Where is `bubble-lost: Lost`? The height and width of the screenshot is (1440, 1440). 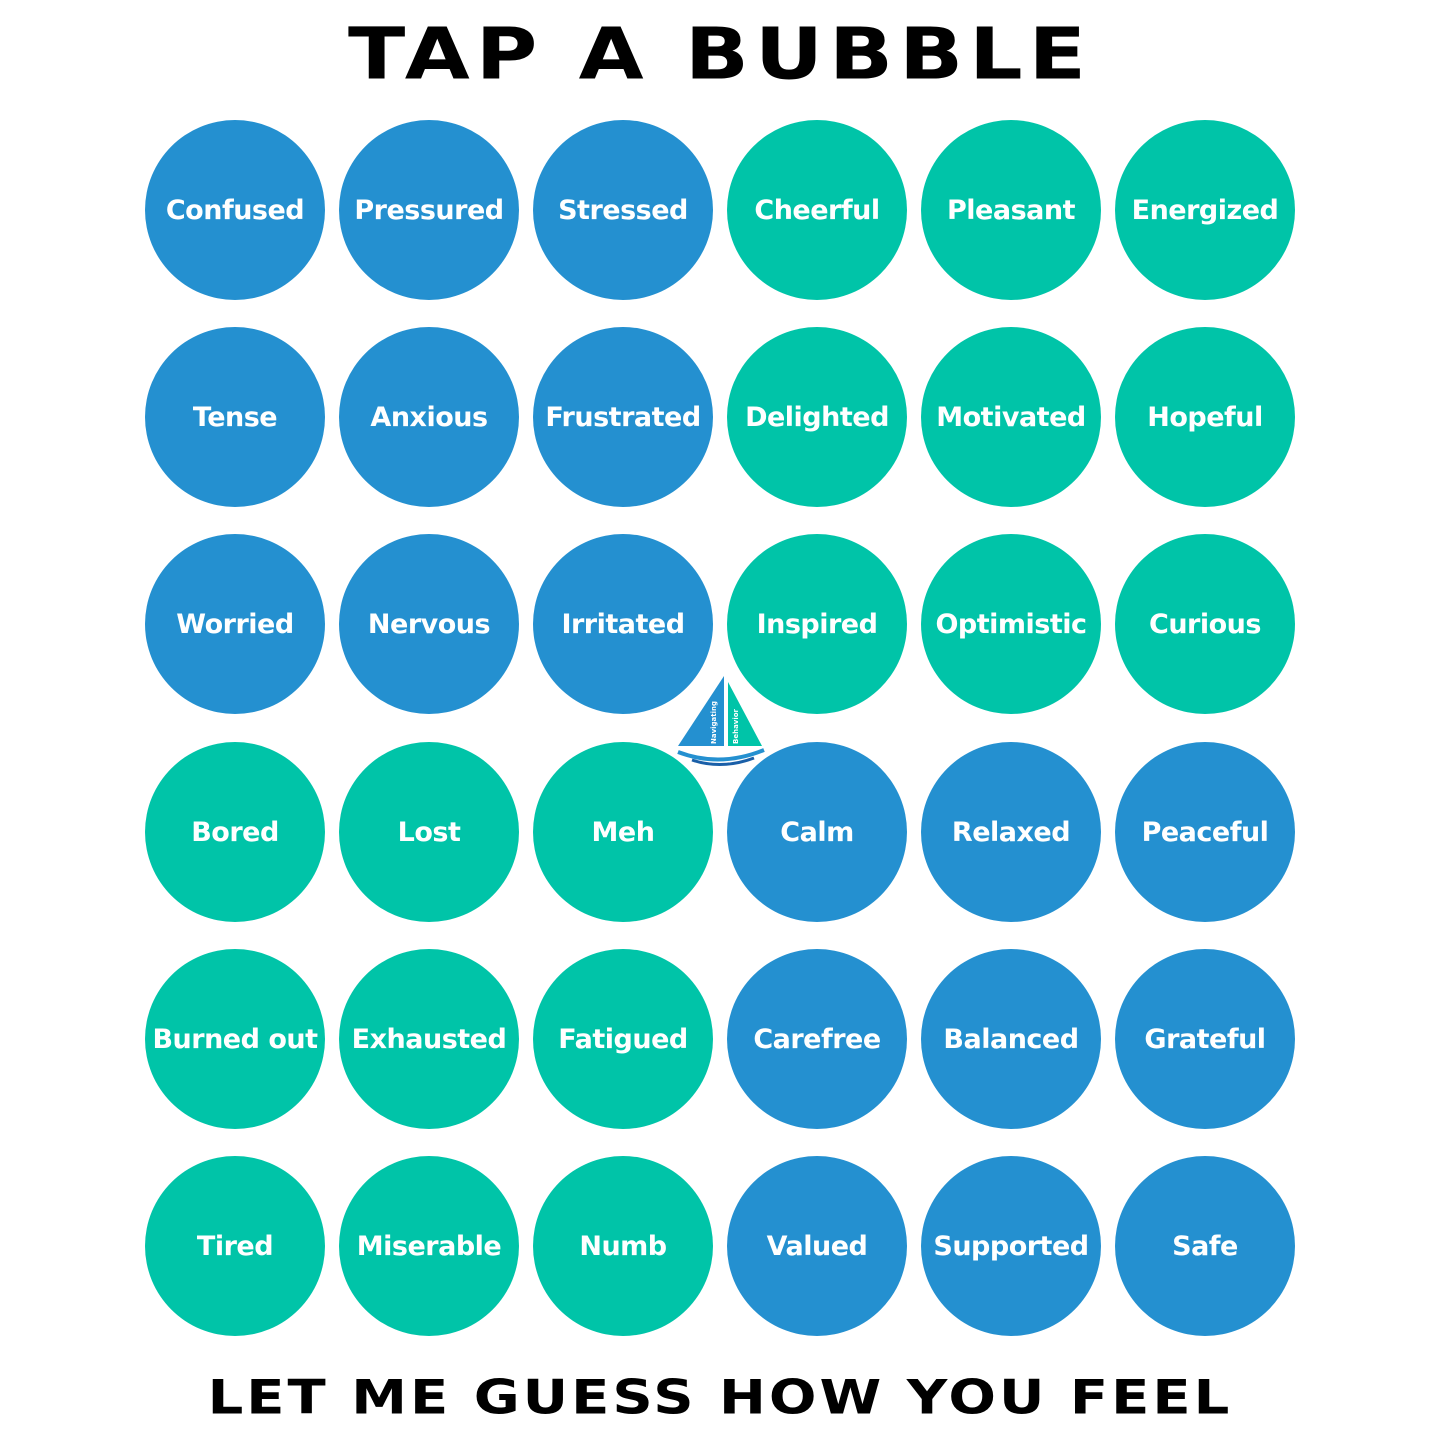 bubble-lost: Lost is located at coordinates (429, 832).